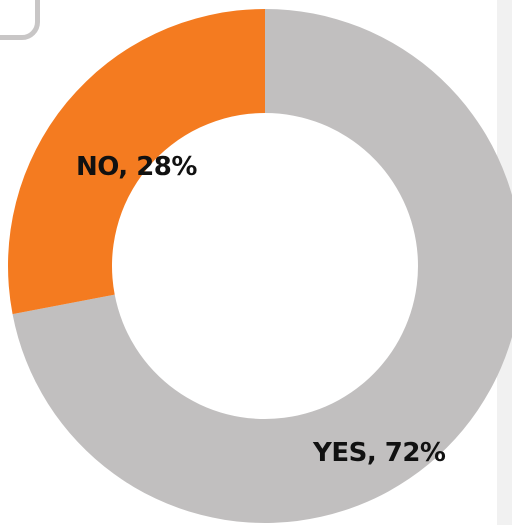 This screenshot has height=525, width=512. I want to click on decorative-frame, so click(20, 20).